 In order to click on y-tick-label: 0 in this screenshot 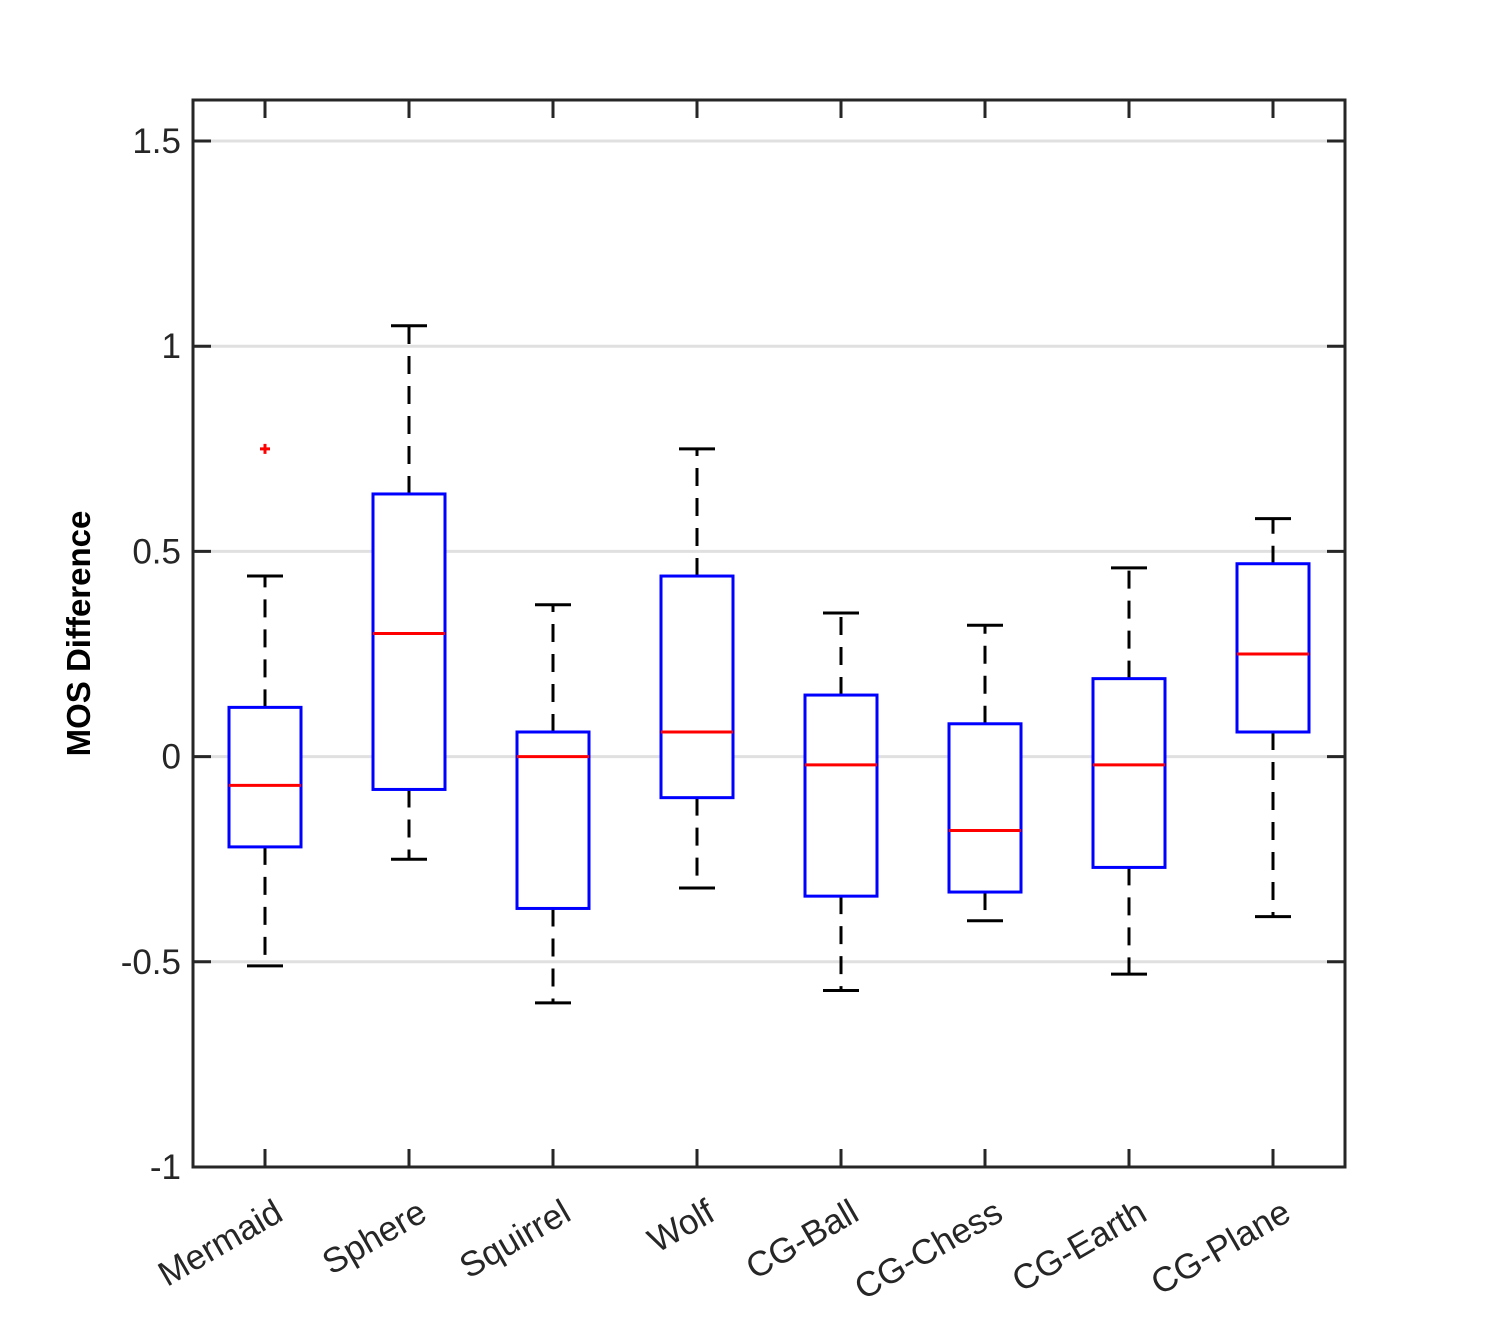, I will do `click(171, 757)`.